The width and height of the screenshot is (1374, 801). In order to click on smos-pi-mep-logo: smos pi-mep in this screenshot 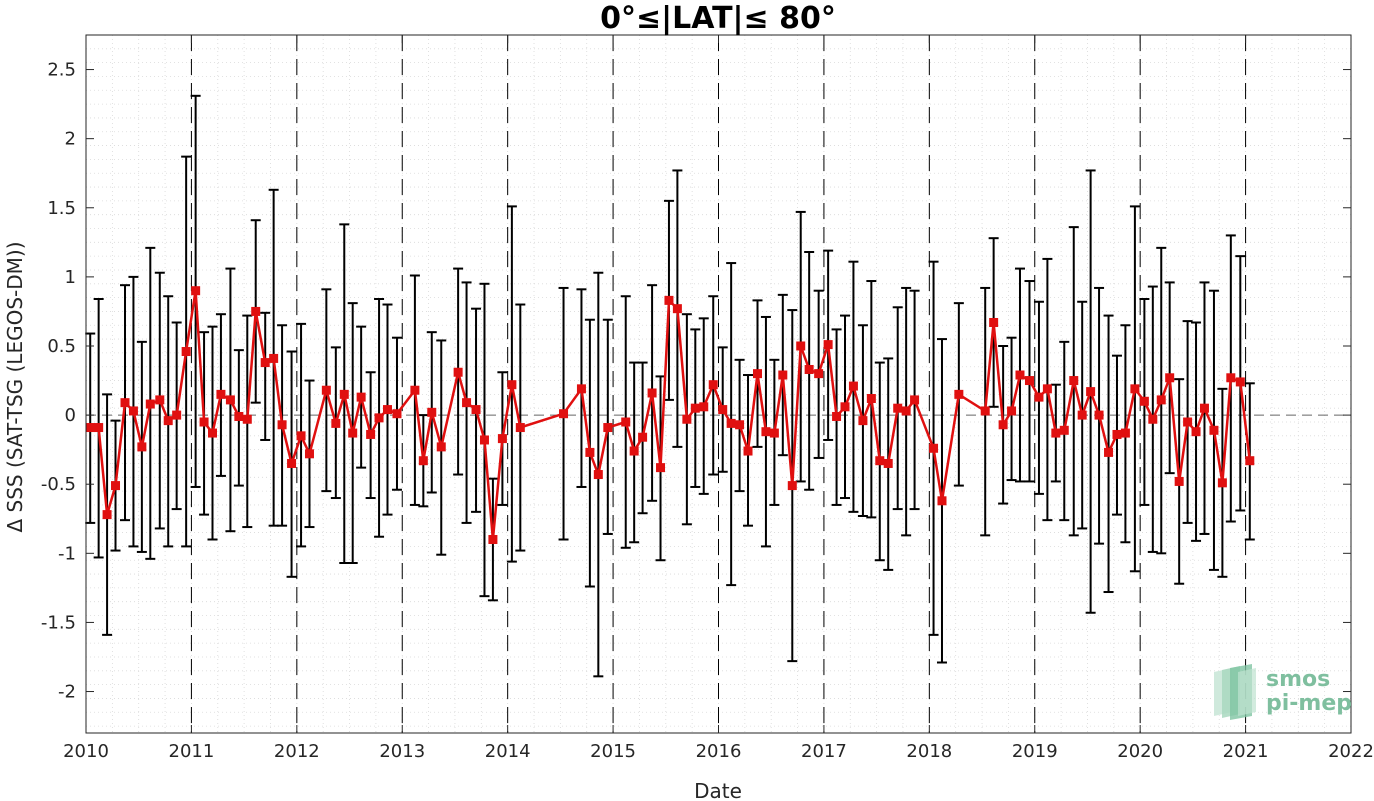, I will do `click(1283, 692)`.